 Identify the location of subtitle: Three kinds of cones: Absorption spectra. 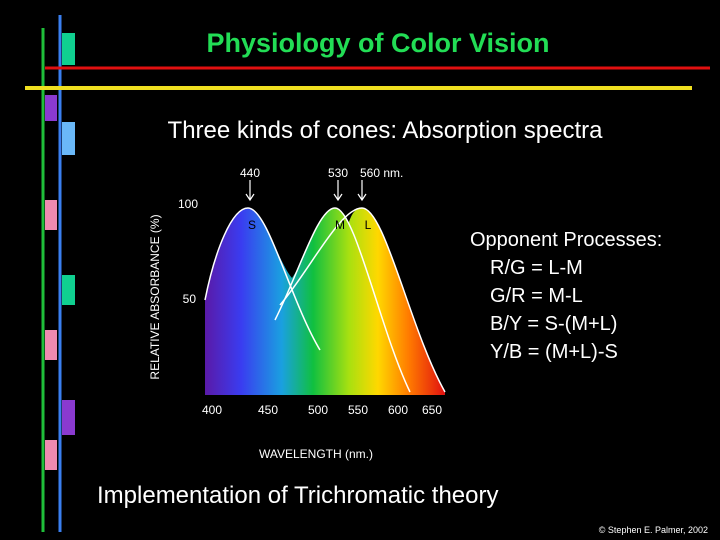
(386, 130).